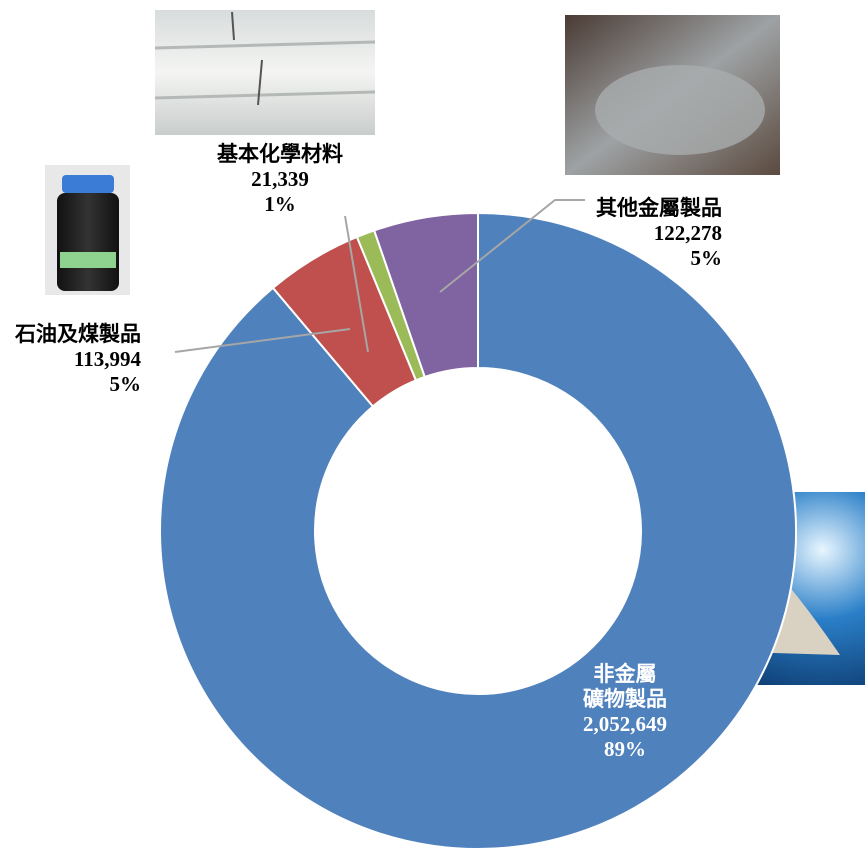  What do you see at coordinates (280, 204) in the screenshot?
I see `percent-label: 1%` at bounding box center [280, 204].